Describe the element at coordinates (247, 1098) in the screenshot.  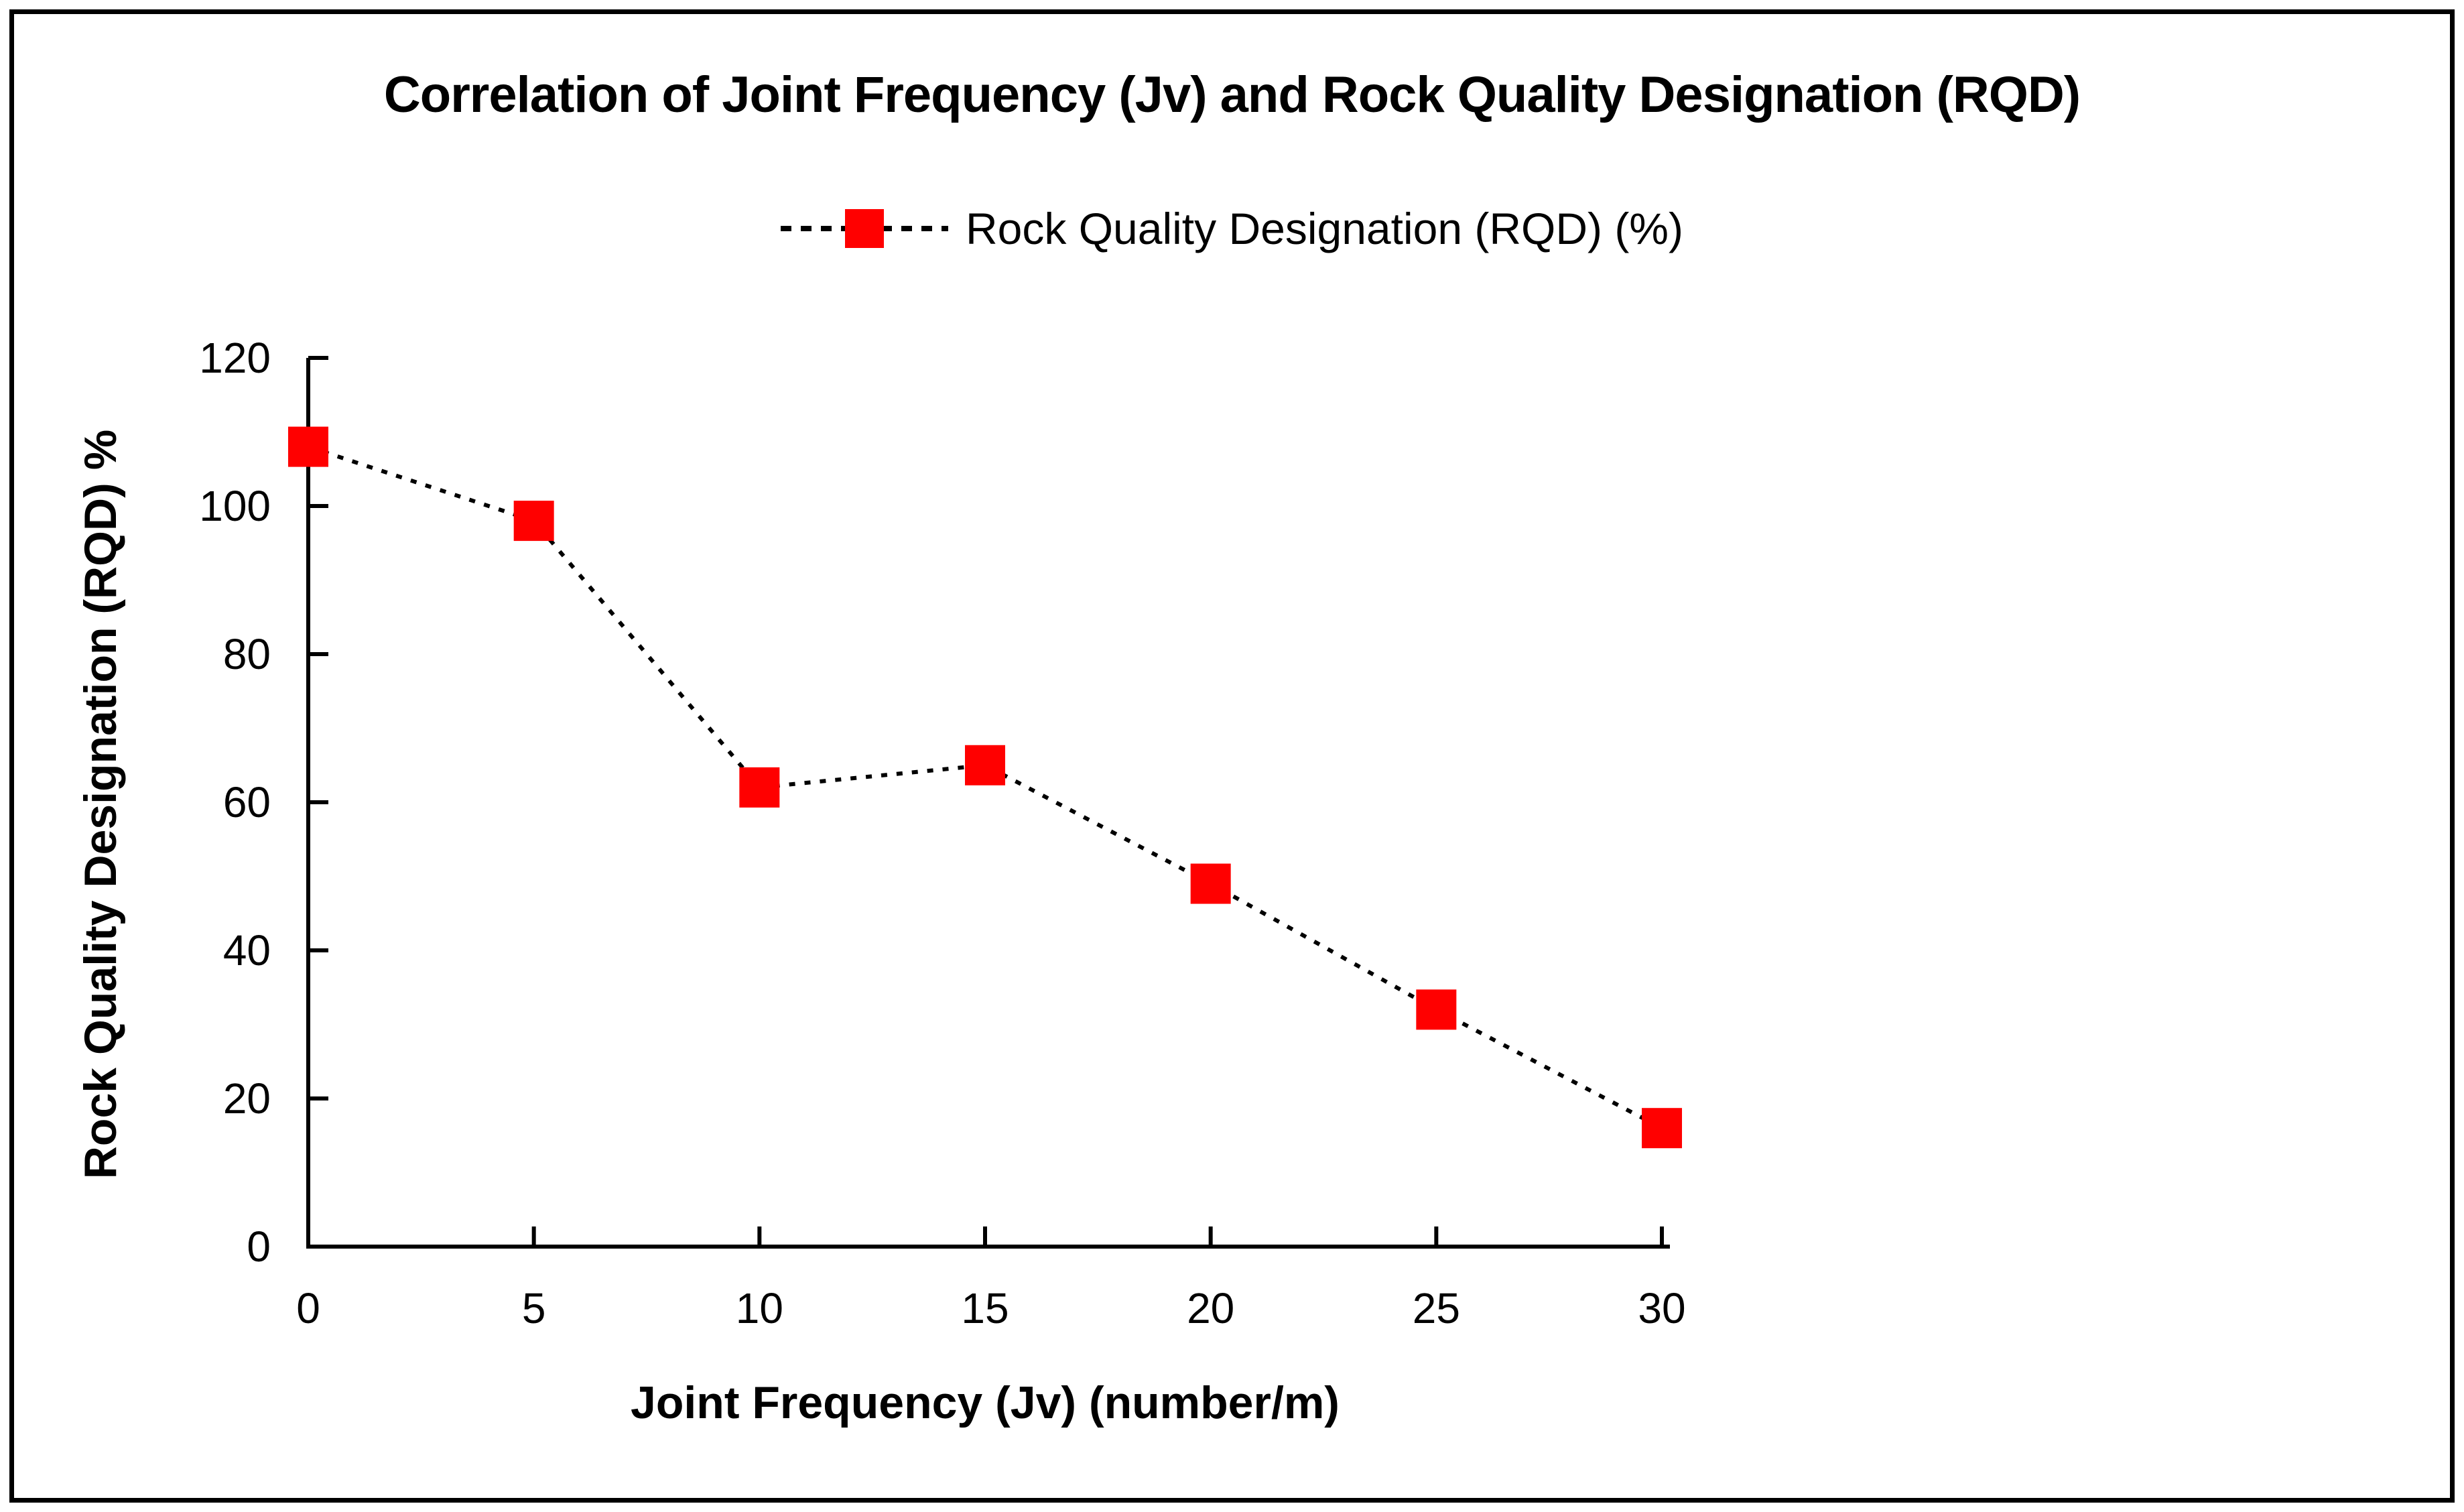
I see `y-tick-label: 20` at that location.